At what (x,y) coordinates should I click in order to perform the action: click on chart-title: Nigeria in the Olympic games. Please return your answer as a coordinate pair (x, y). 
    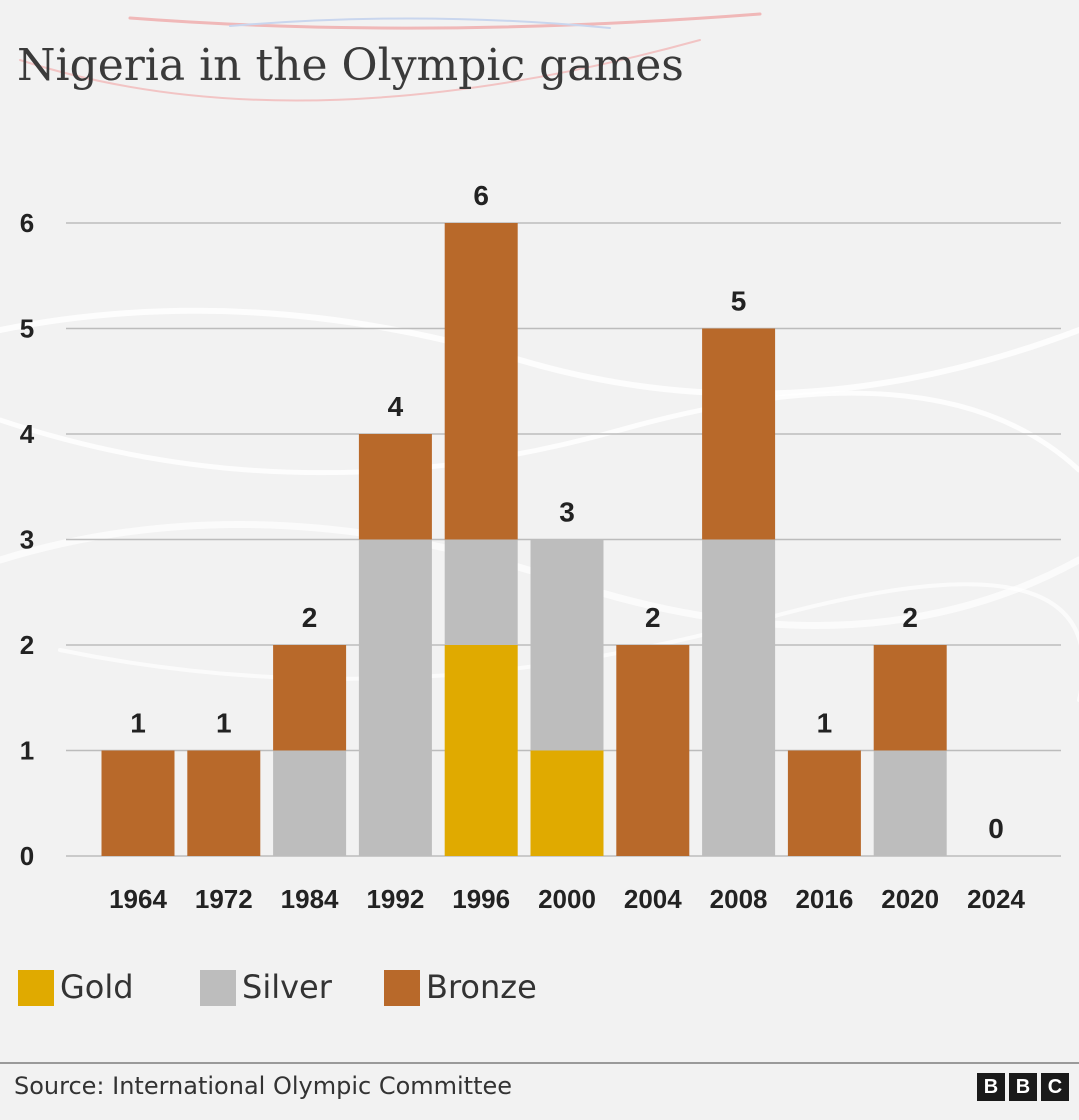
    Looking at the image, I should click on (350, 65).